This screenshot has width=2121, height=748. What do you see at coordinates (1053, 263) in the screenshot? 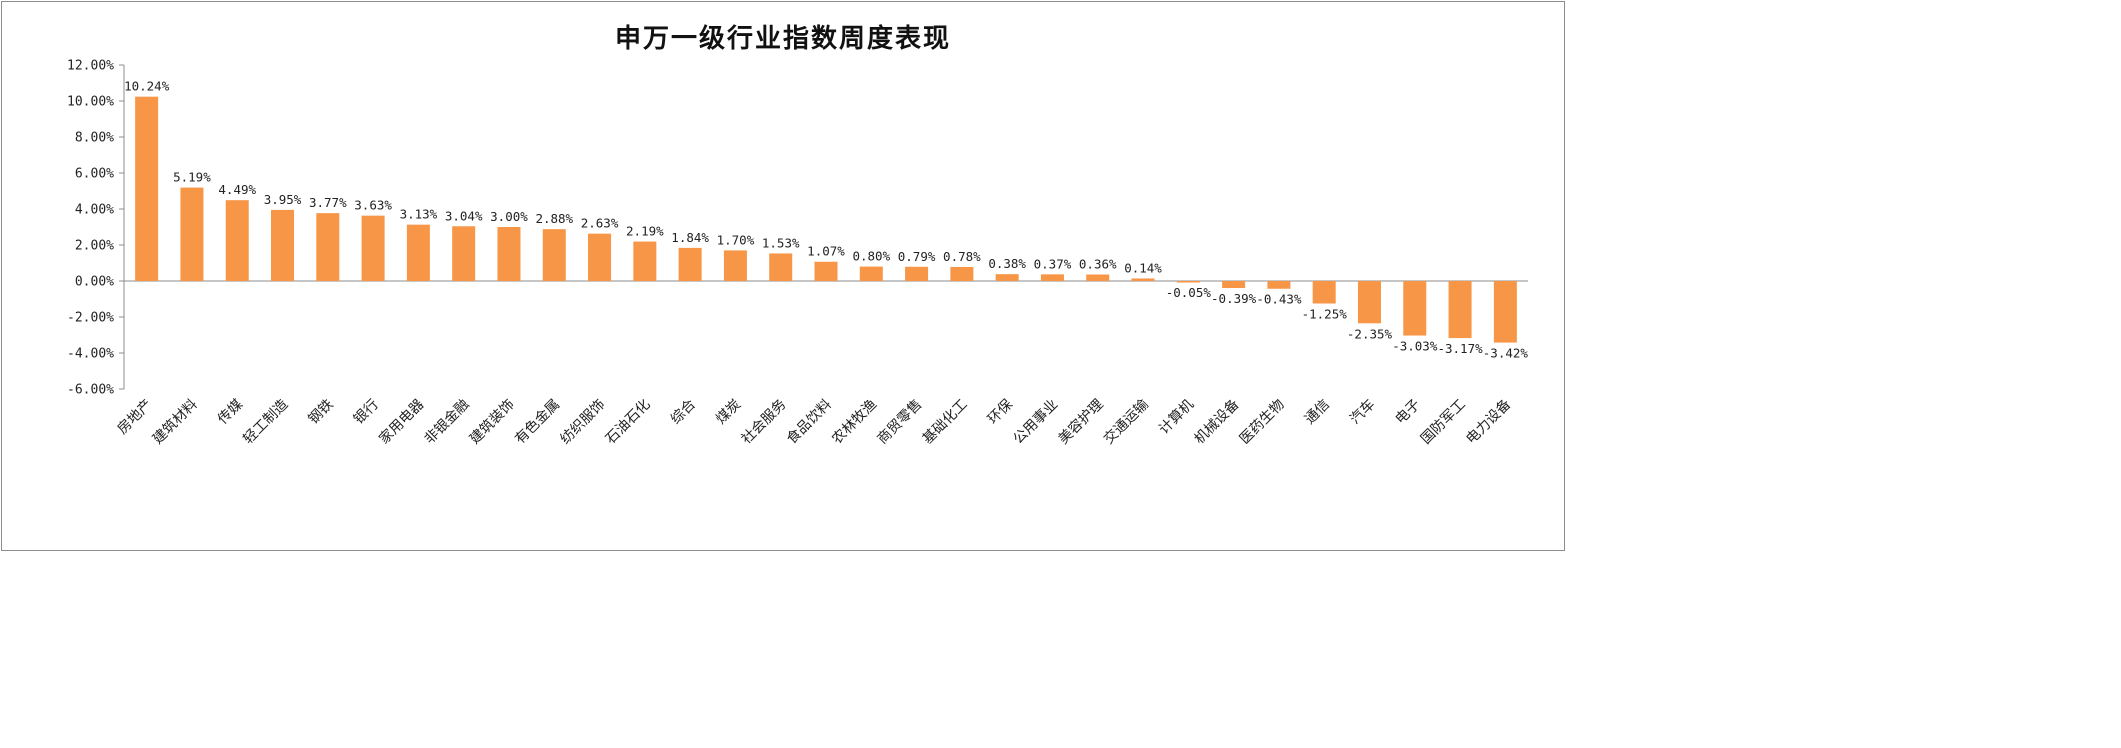
I see `data-label: 0.37%` at bounding box center [1053, 263].